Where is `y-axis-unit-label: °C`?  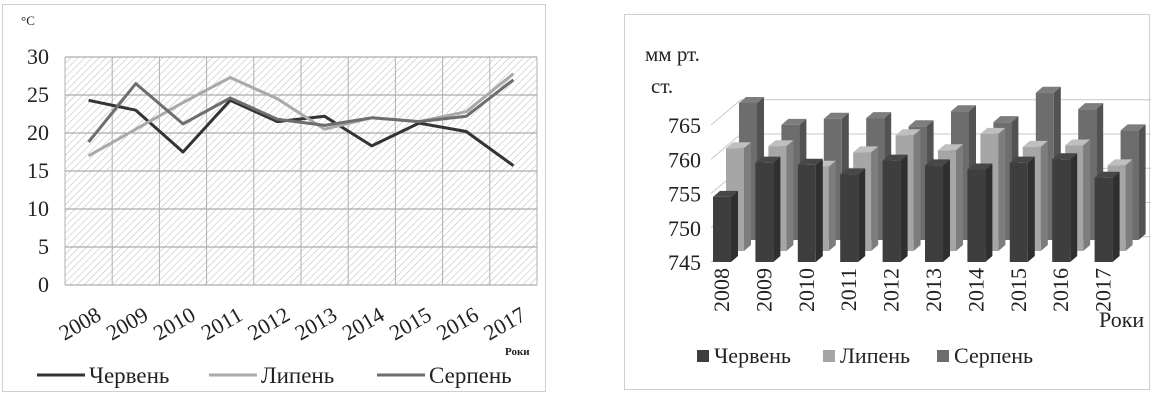 y-axis-unit-label: °C is located at coordinates (28, 20).